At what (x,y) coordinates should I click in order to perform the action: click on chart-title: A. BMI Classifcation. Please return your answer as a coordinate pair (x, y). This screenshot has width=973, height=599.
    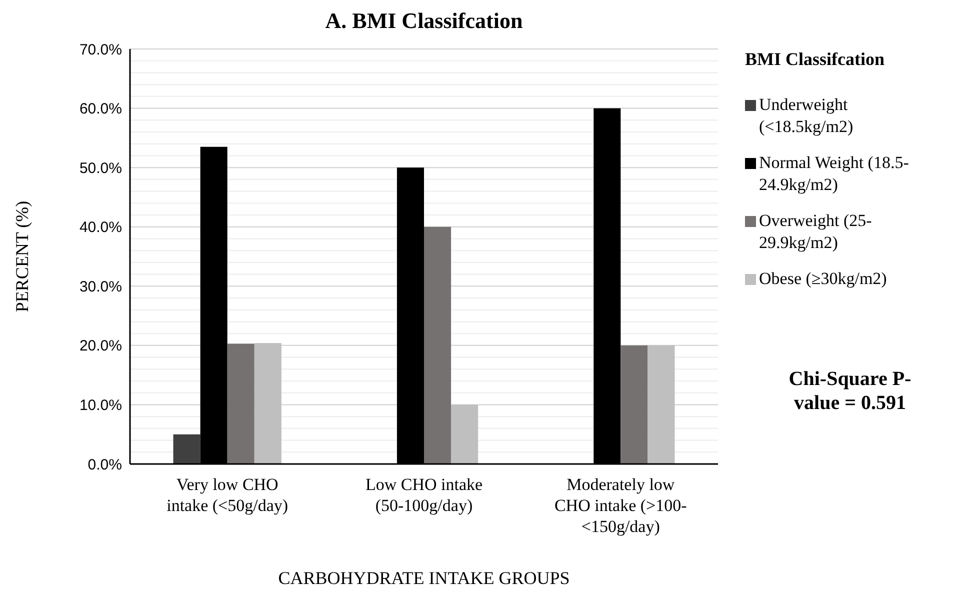
    Looking at the image, I should click on (424, 20).